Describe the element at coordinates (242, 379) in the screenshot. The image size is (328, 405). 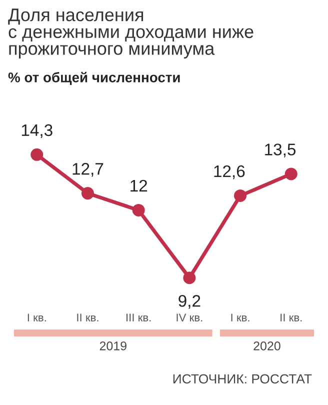
I see `text: ИСТОЧНИК: РОССТАТ` at that location.